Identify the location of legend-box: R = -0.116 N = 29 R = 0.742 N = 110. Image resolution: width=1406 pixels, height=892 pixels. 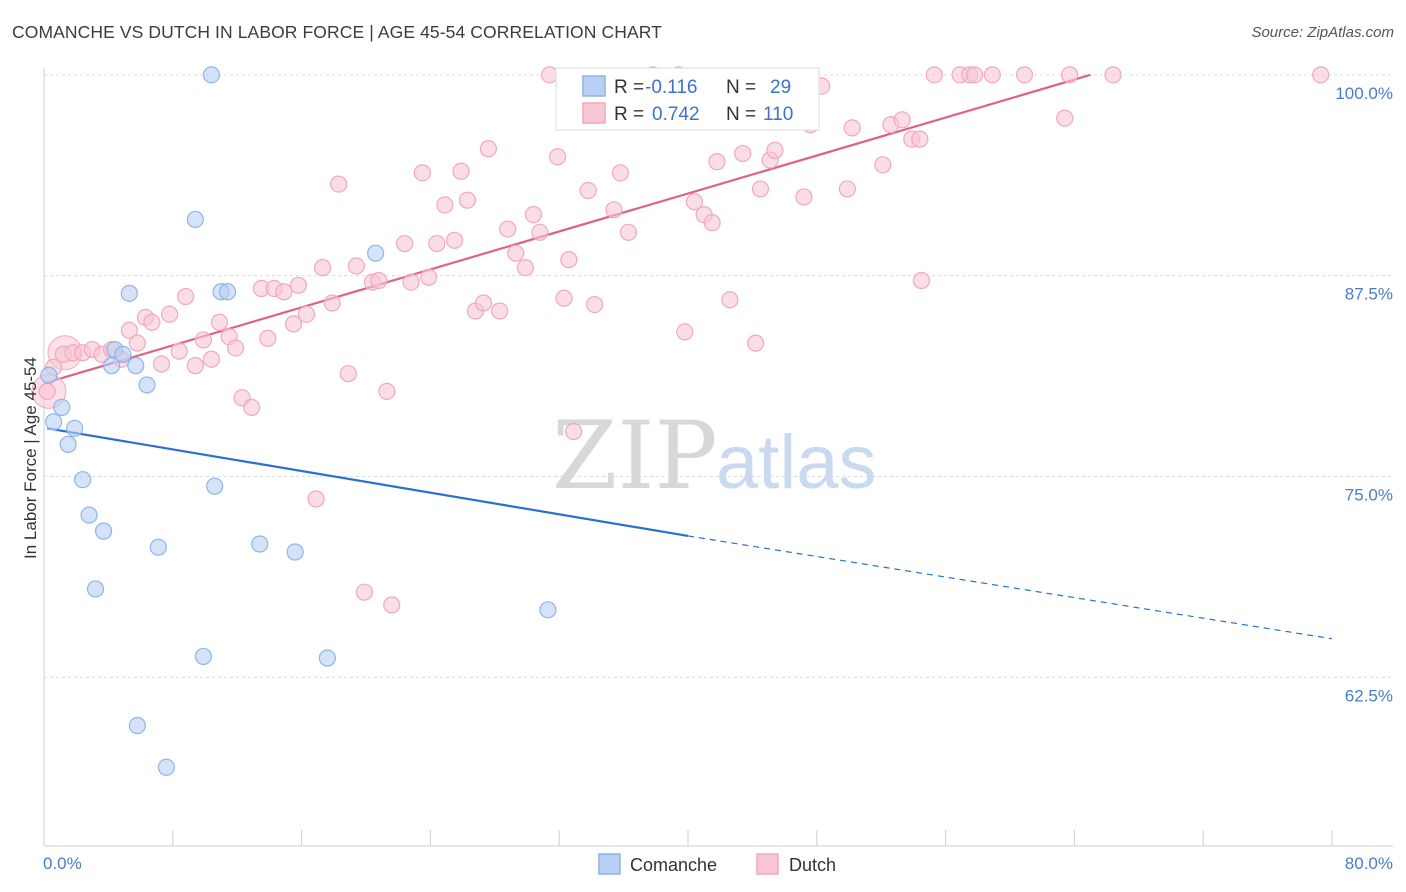
(687, 99).